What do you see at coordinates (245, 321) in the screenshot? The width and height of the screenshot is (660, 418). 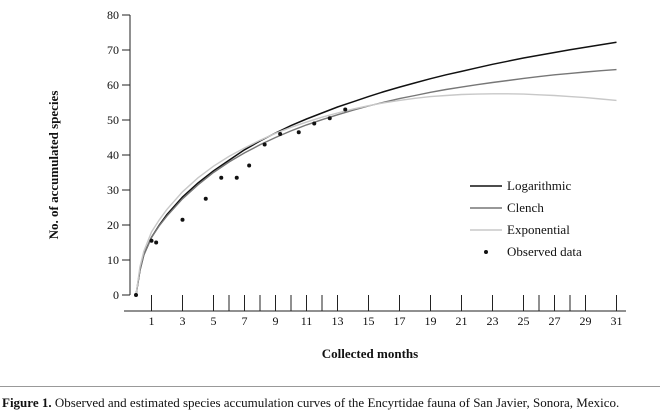 I see `x-tick-label: 7` at bounding box center [245, 321].